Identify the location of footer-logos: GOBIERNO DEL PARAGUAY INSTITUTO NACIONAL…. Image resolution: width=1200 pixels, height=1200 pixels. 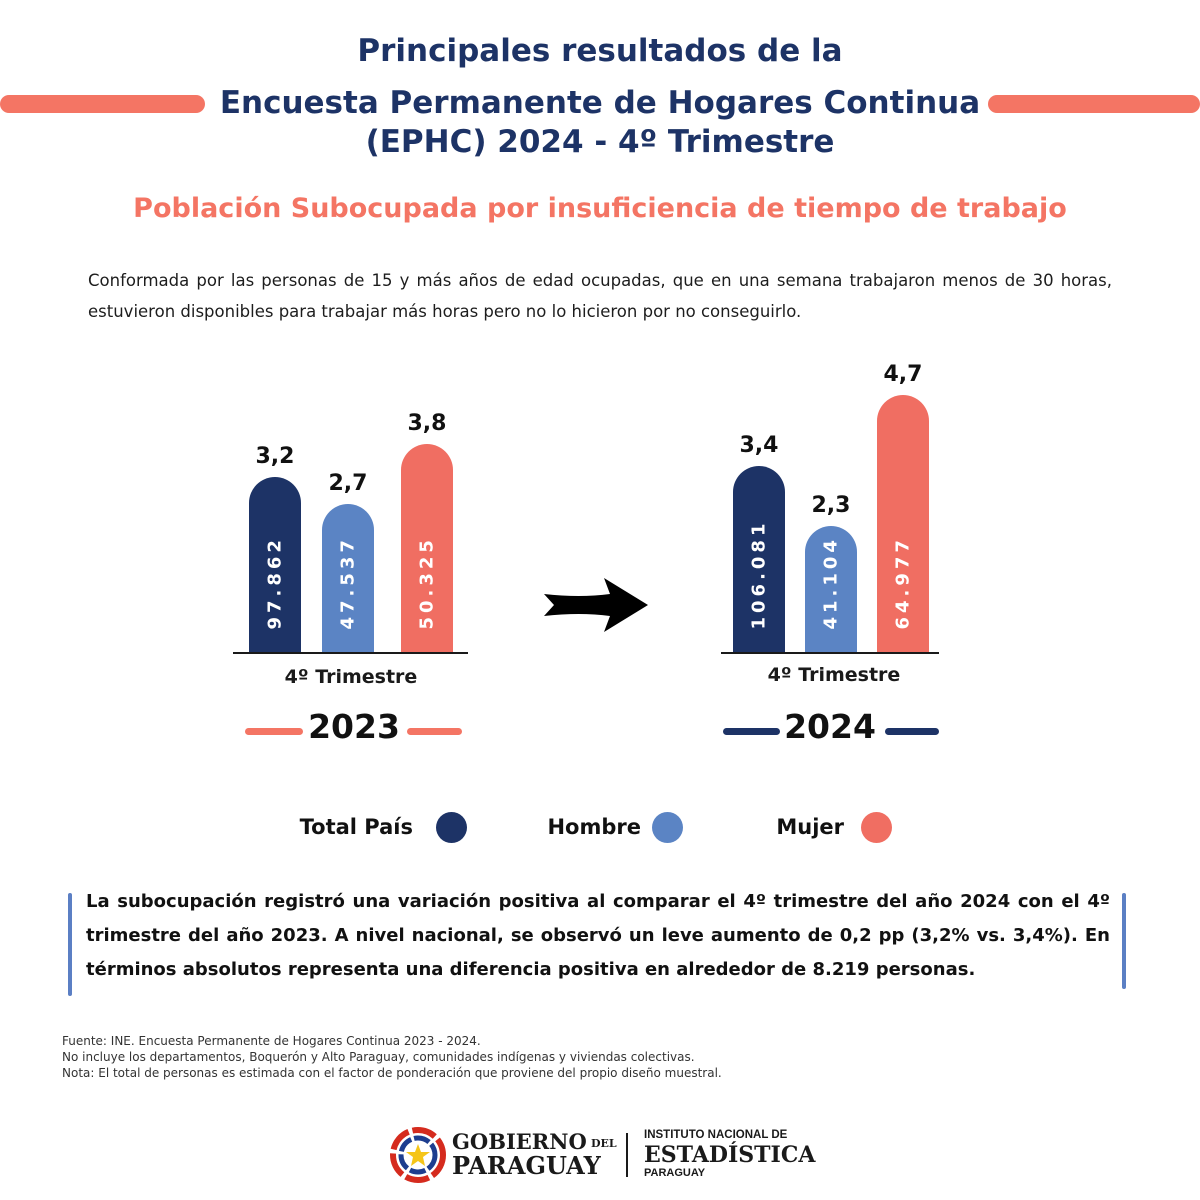
(605, 1155).